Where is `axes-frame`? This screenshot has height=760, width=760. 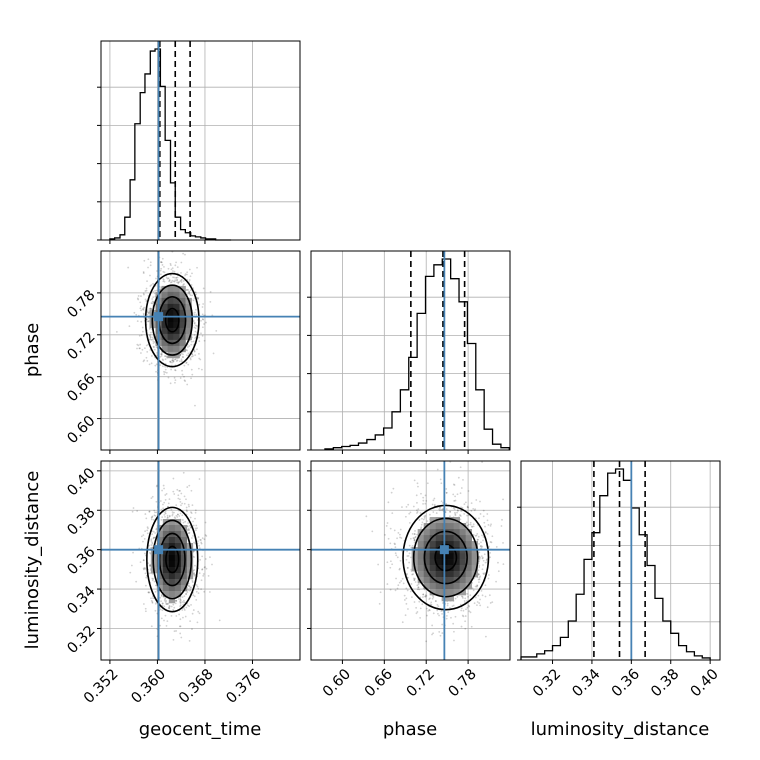 axes-frame is located at coordinates (620, 560).